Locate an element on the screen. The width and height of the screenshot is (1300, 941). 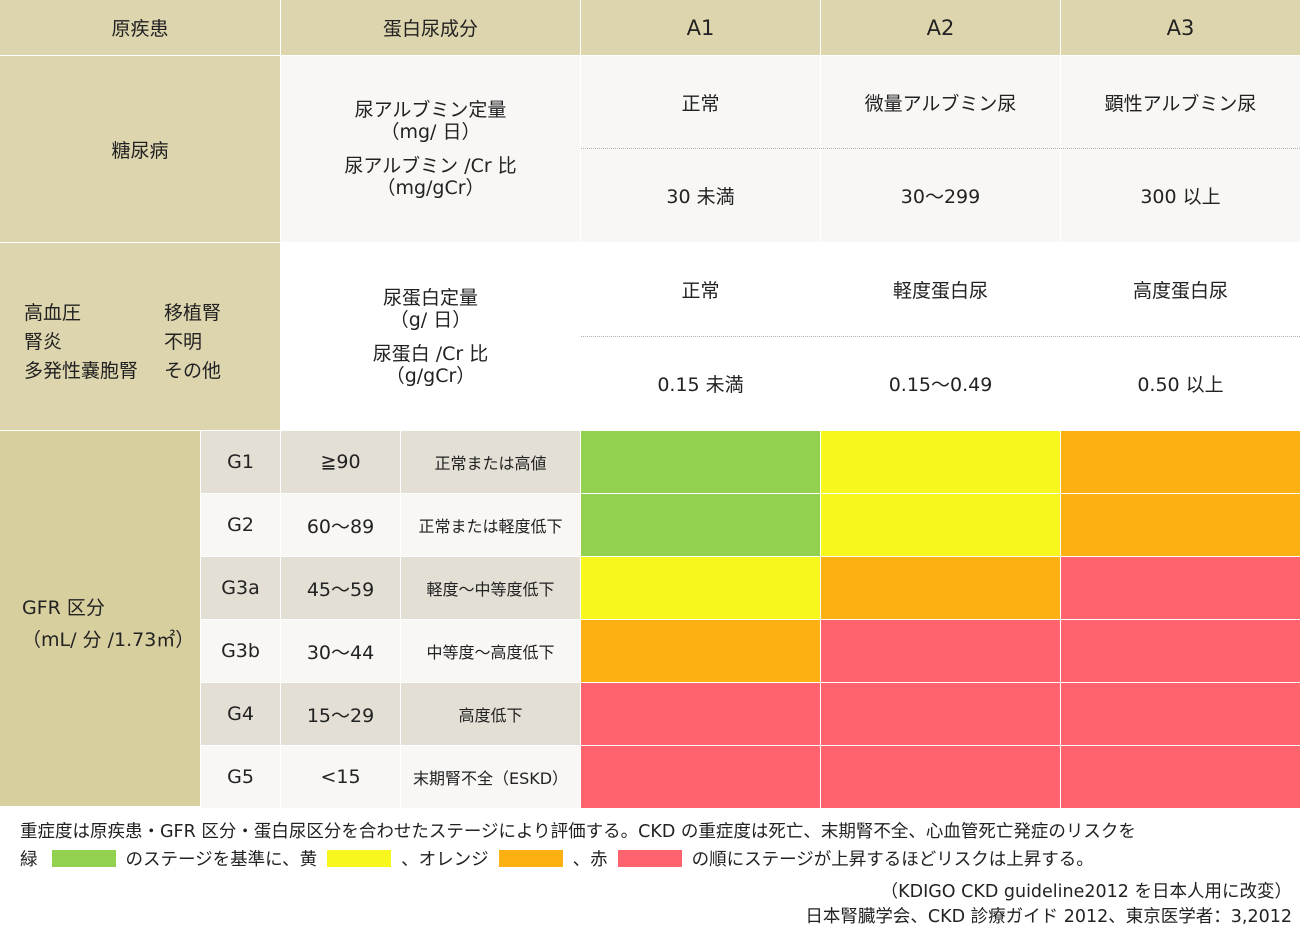
gfr-grade-cell: G5 is located at coordinates (240, 777).